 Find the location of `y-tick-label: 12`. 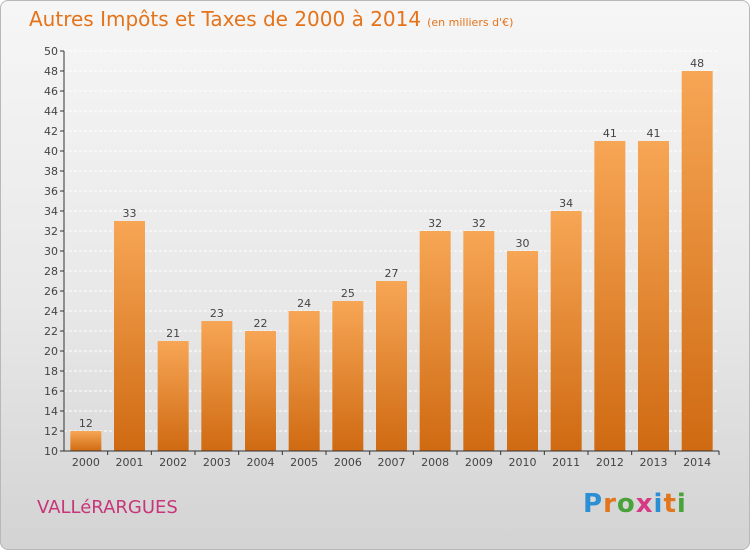

y-tick-label: 12 is located at coordinates (51, 431).